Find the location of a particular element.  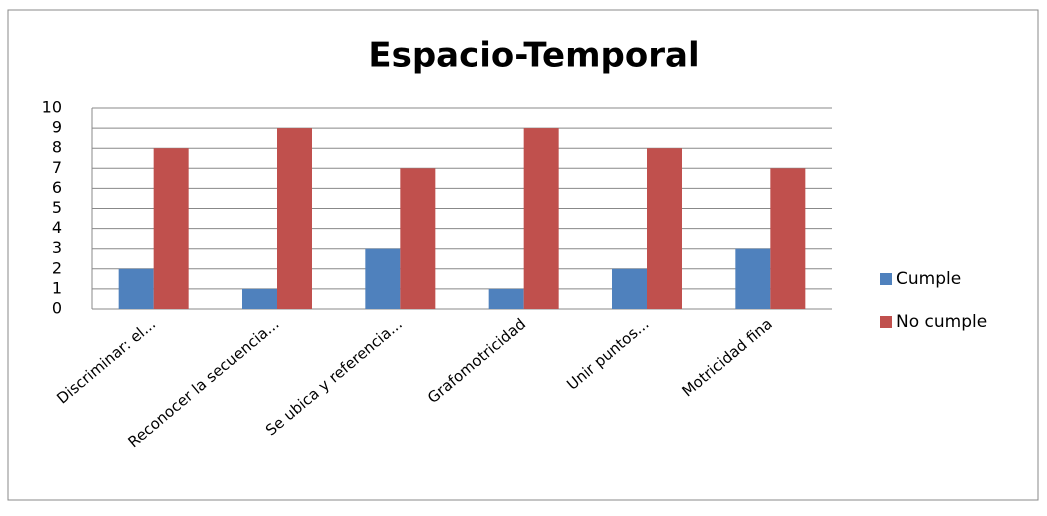

y-tick-label: 8 is located at coordinates (57, 147).